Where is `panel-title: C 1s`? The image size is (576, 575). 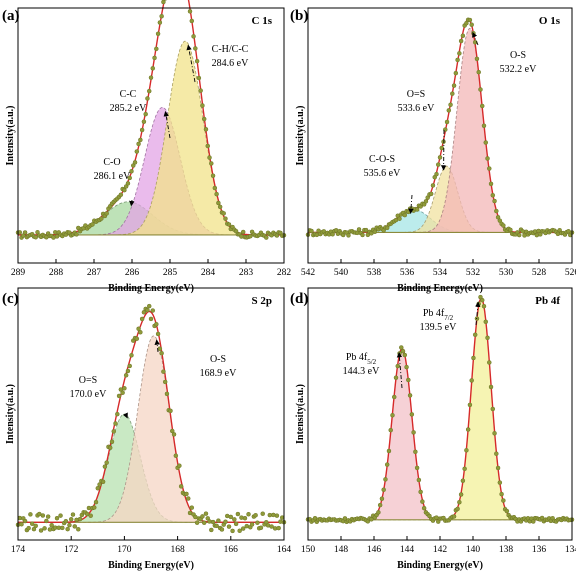 panel-title: C 1s is located at coordinates (262, 21).